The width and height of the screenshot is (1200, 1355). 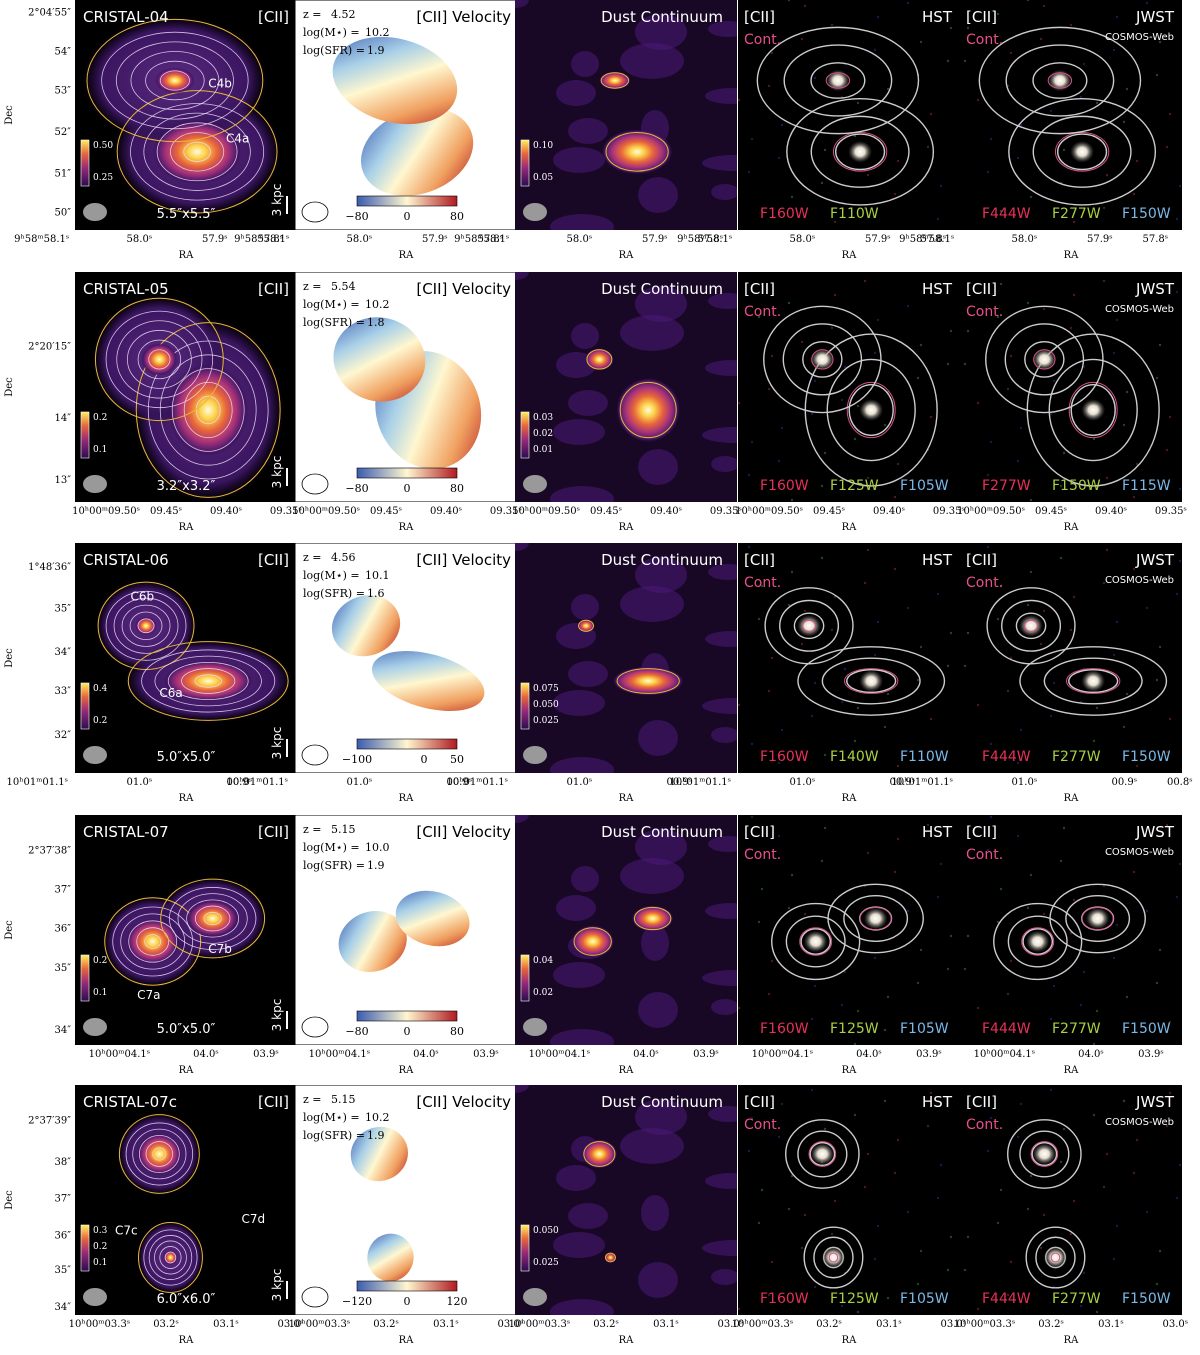 What do you see at coordinates (535, 1297) in the screenshot?
I see `beam` at bounding box center [535, 1297].